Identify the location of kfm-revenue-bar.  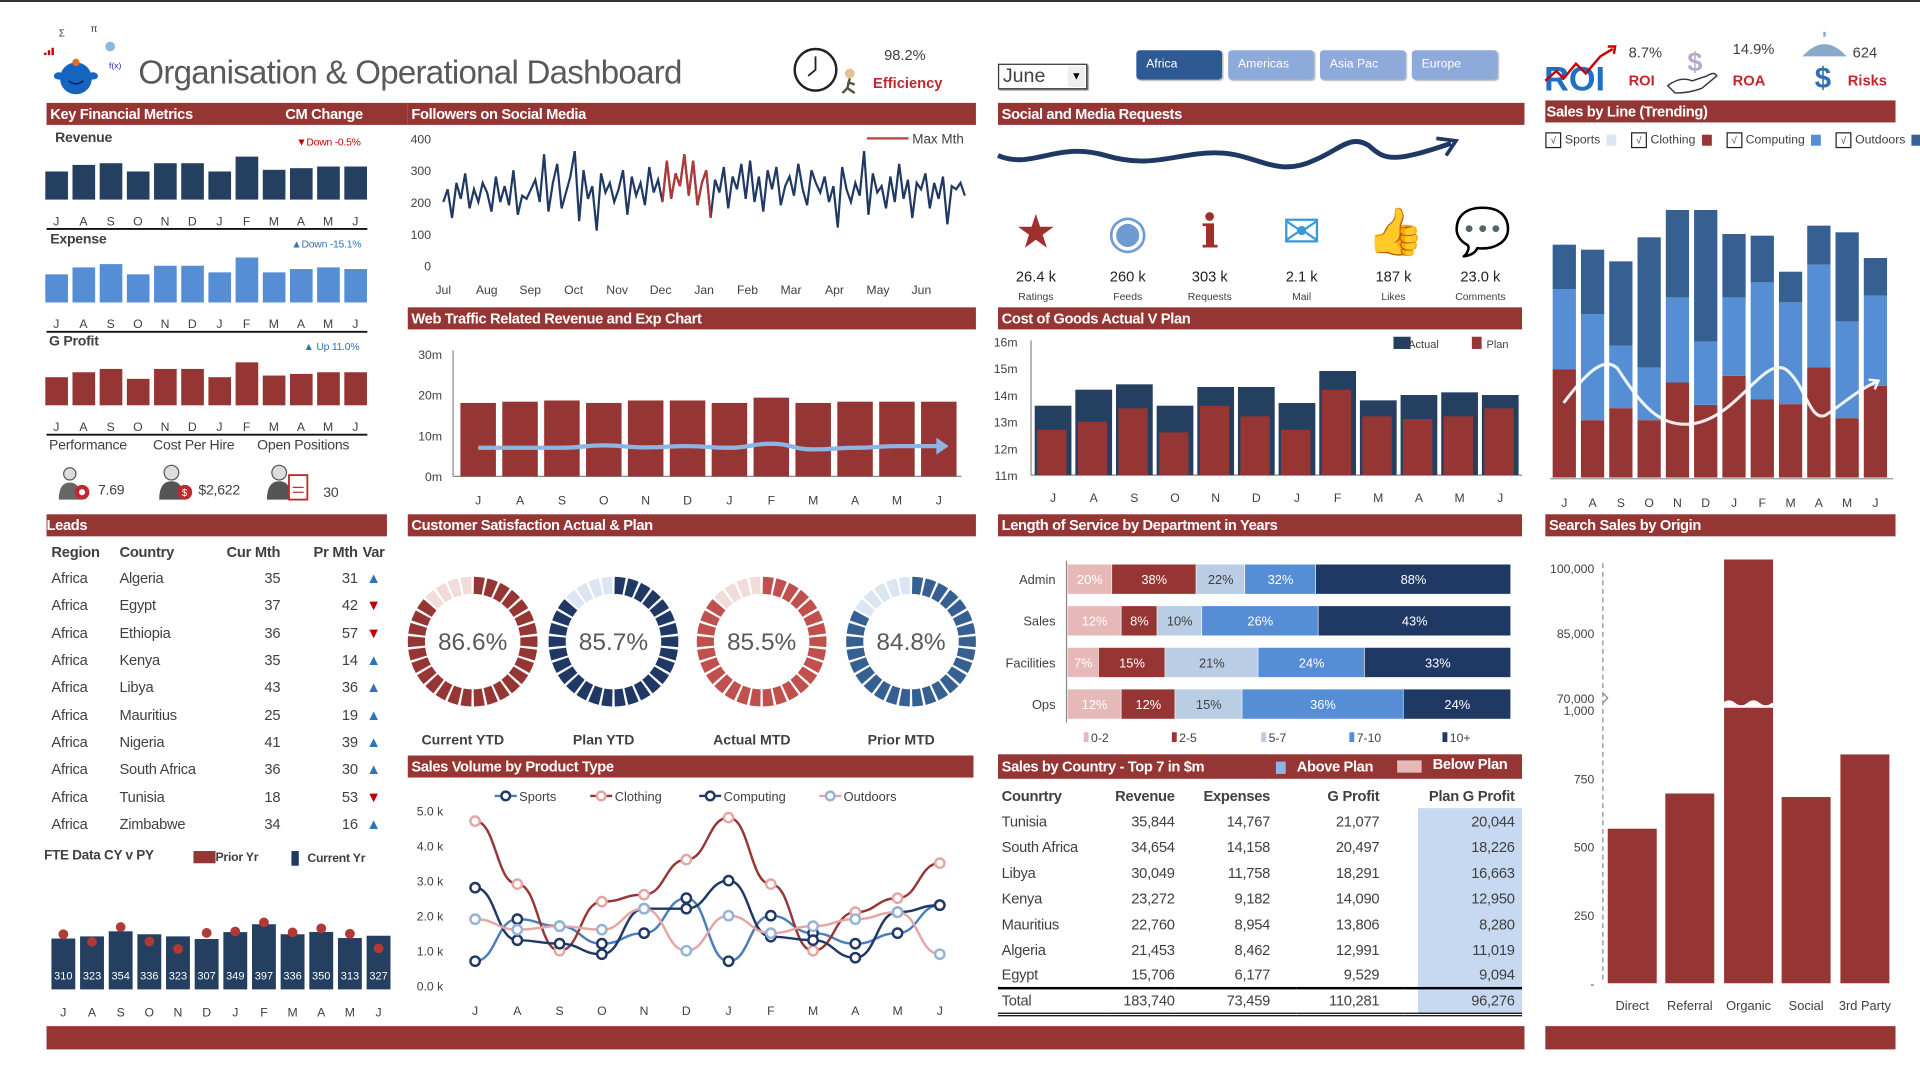
(355, 183).